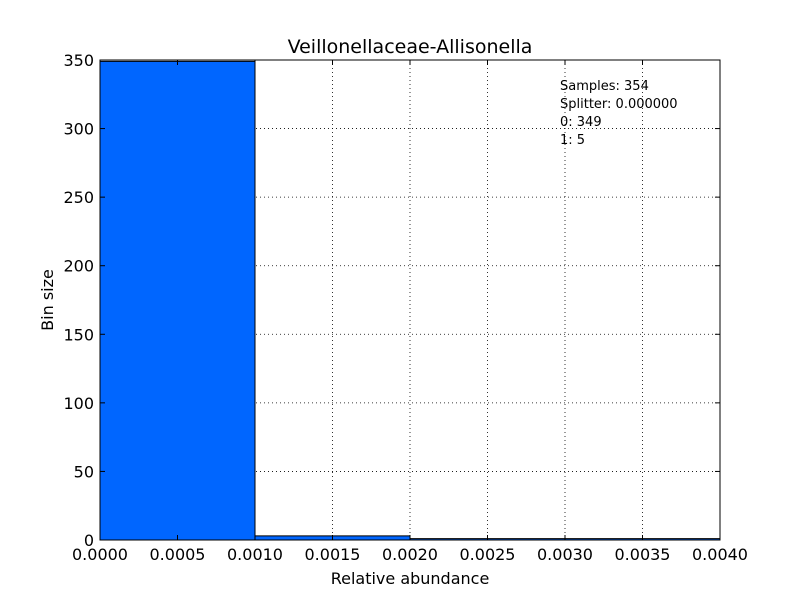 Image resolution: width=800 pixels, height=600 pixels. What do you see at coordinates (100, 554) in the screenshot?
I see `x-tick-label: 0.0000` at bounding box center [100, 554].